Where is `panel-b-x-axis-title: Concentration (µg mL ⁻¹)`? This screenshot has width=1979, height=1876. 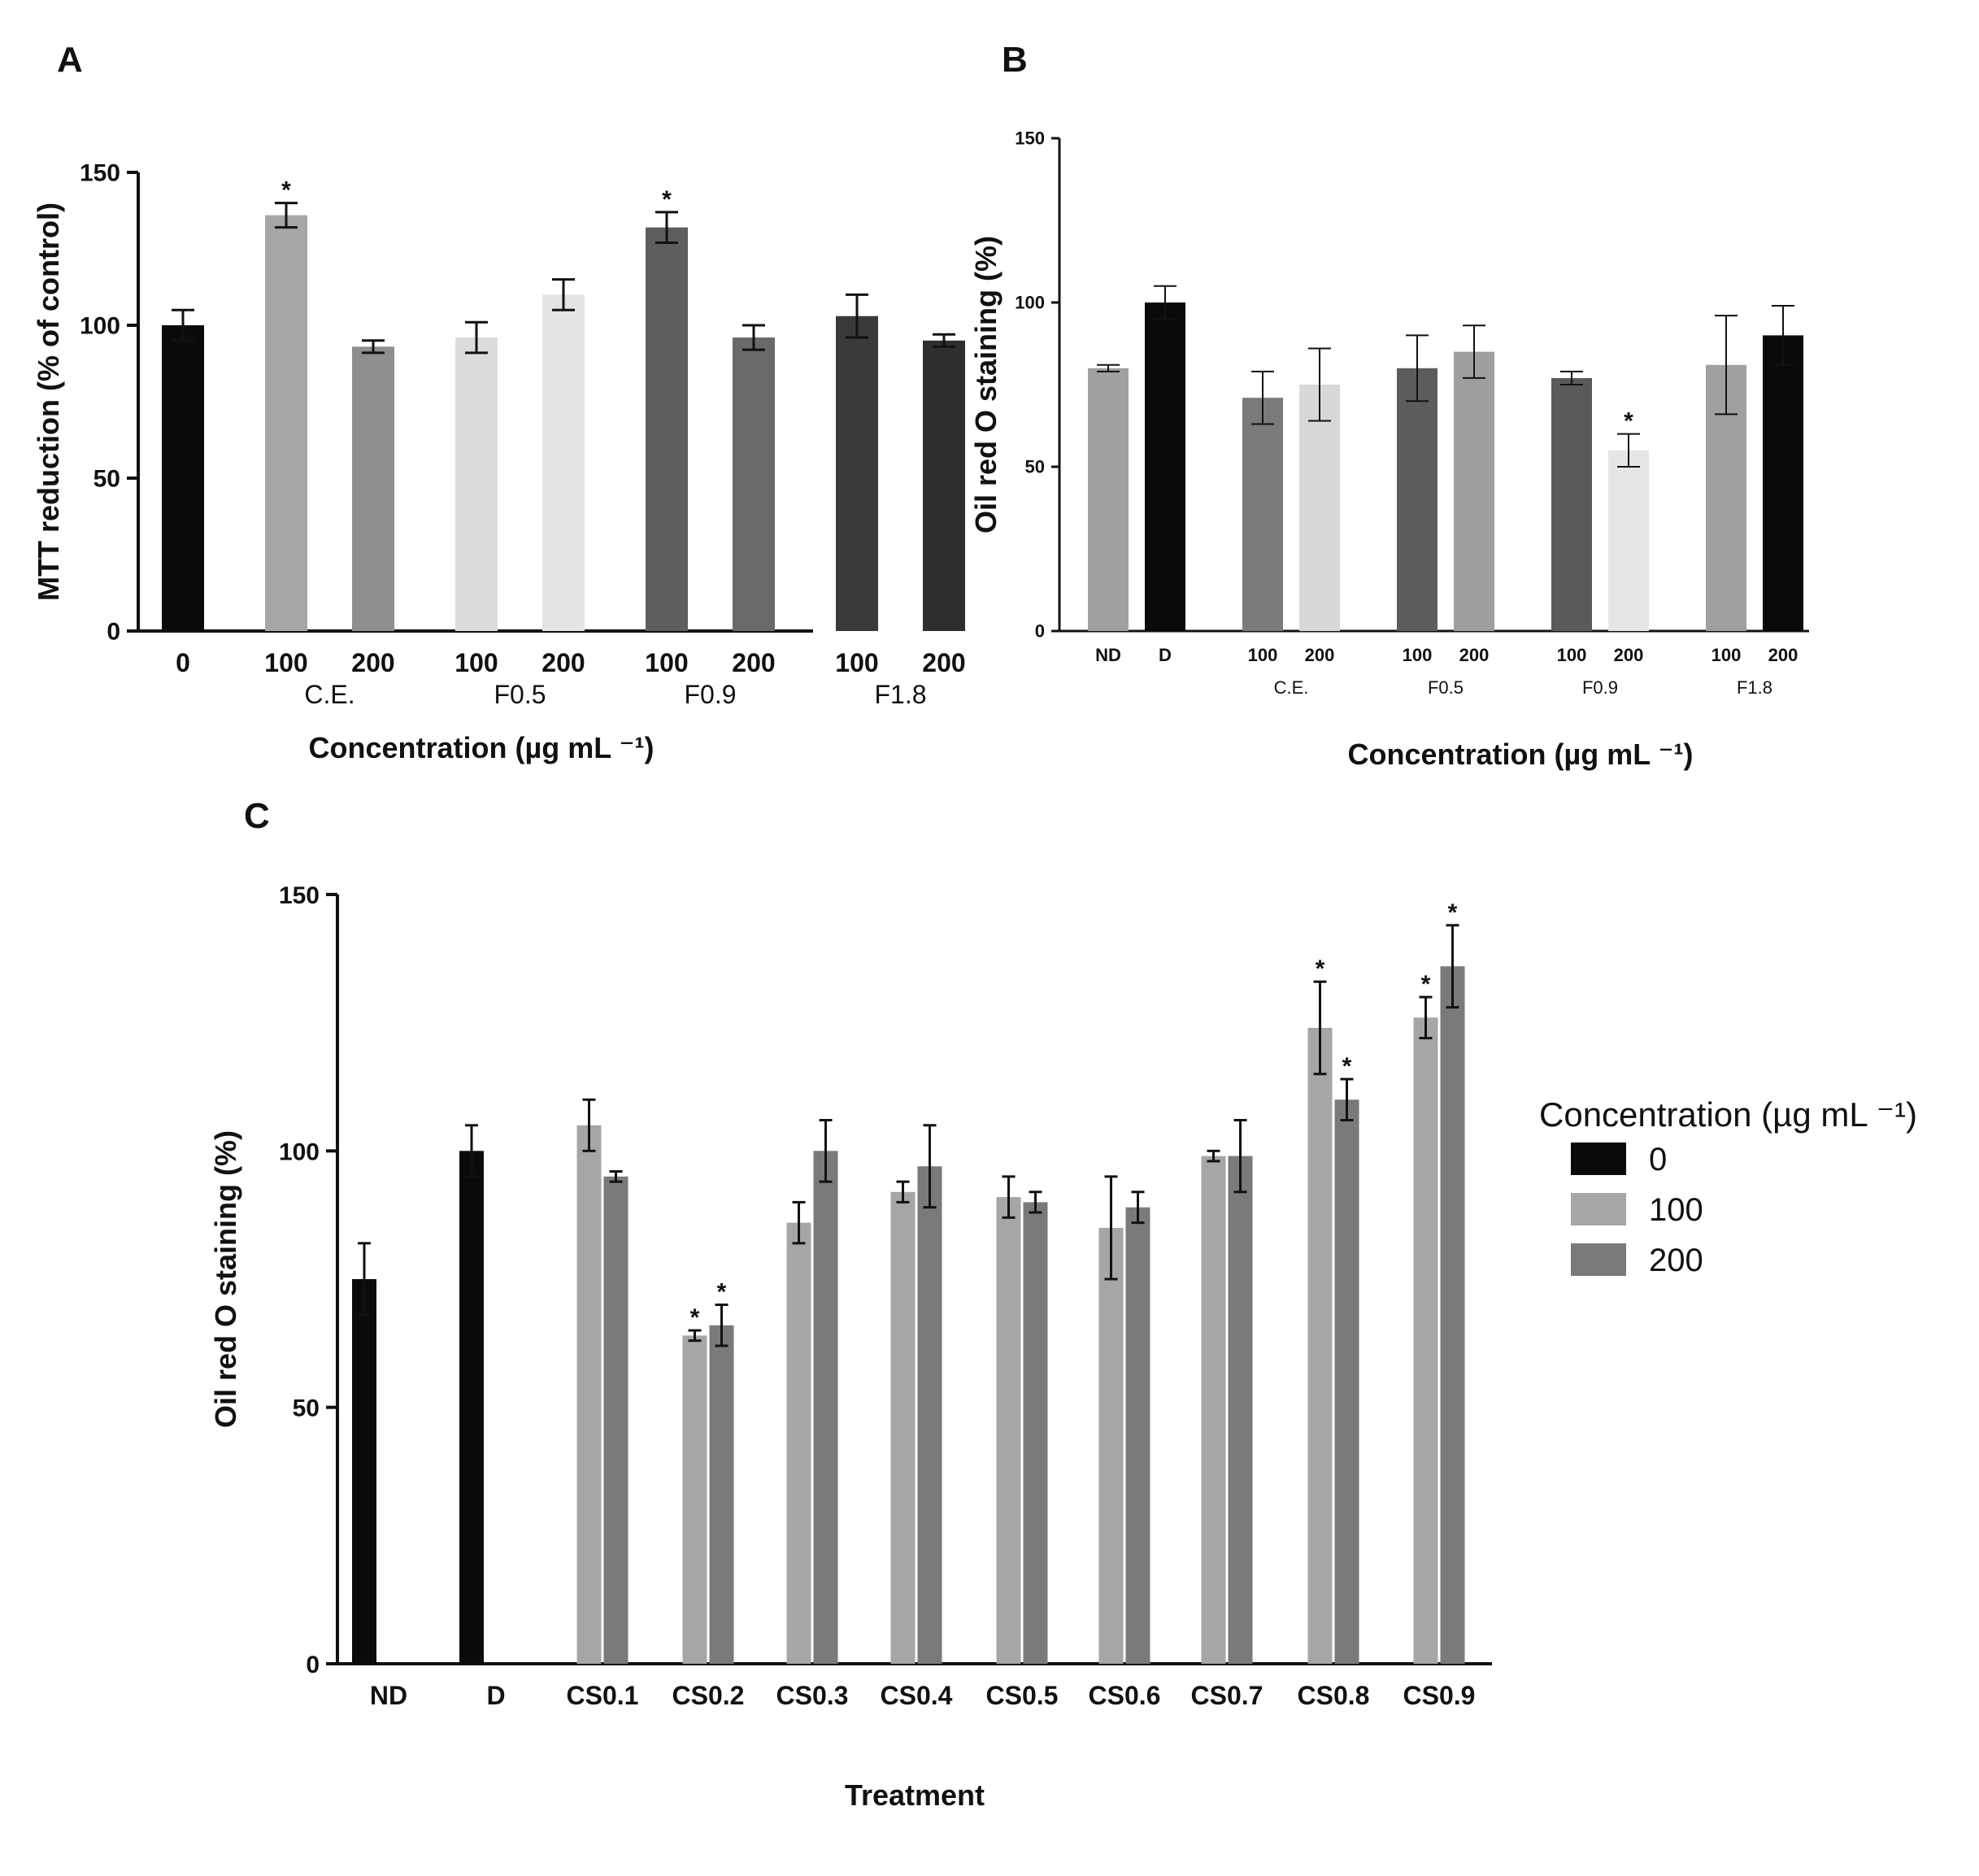
panel-b-x-axis-title: Concentration (µg mL ⁻¹) is located at coordinates (1520, 754).